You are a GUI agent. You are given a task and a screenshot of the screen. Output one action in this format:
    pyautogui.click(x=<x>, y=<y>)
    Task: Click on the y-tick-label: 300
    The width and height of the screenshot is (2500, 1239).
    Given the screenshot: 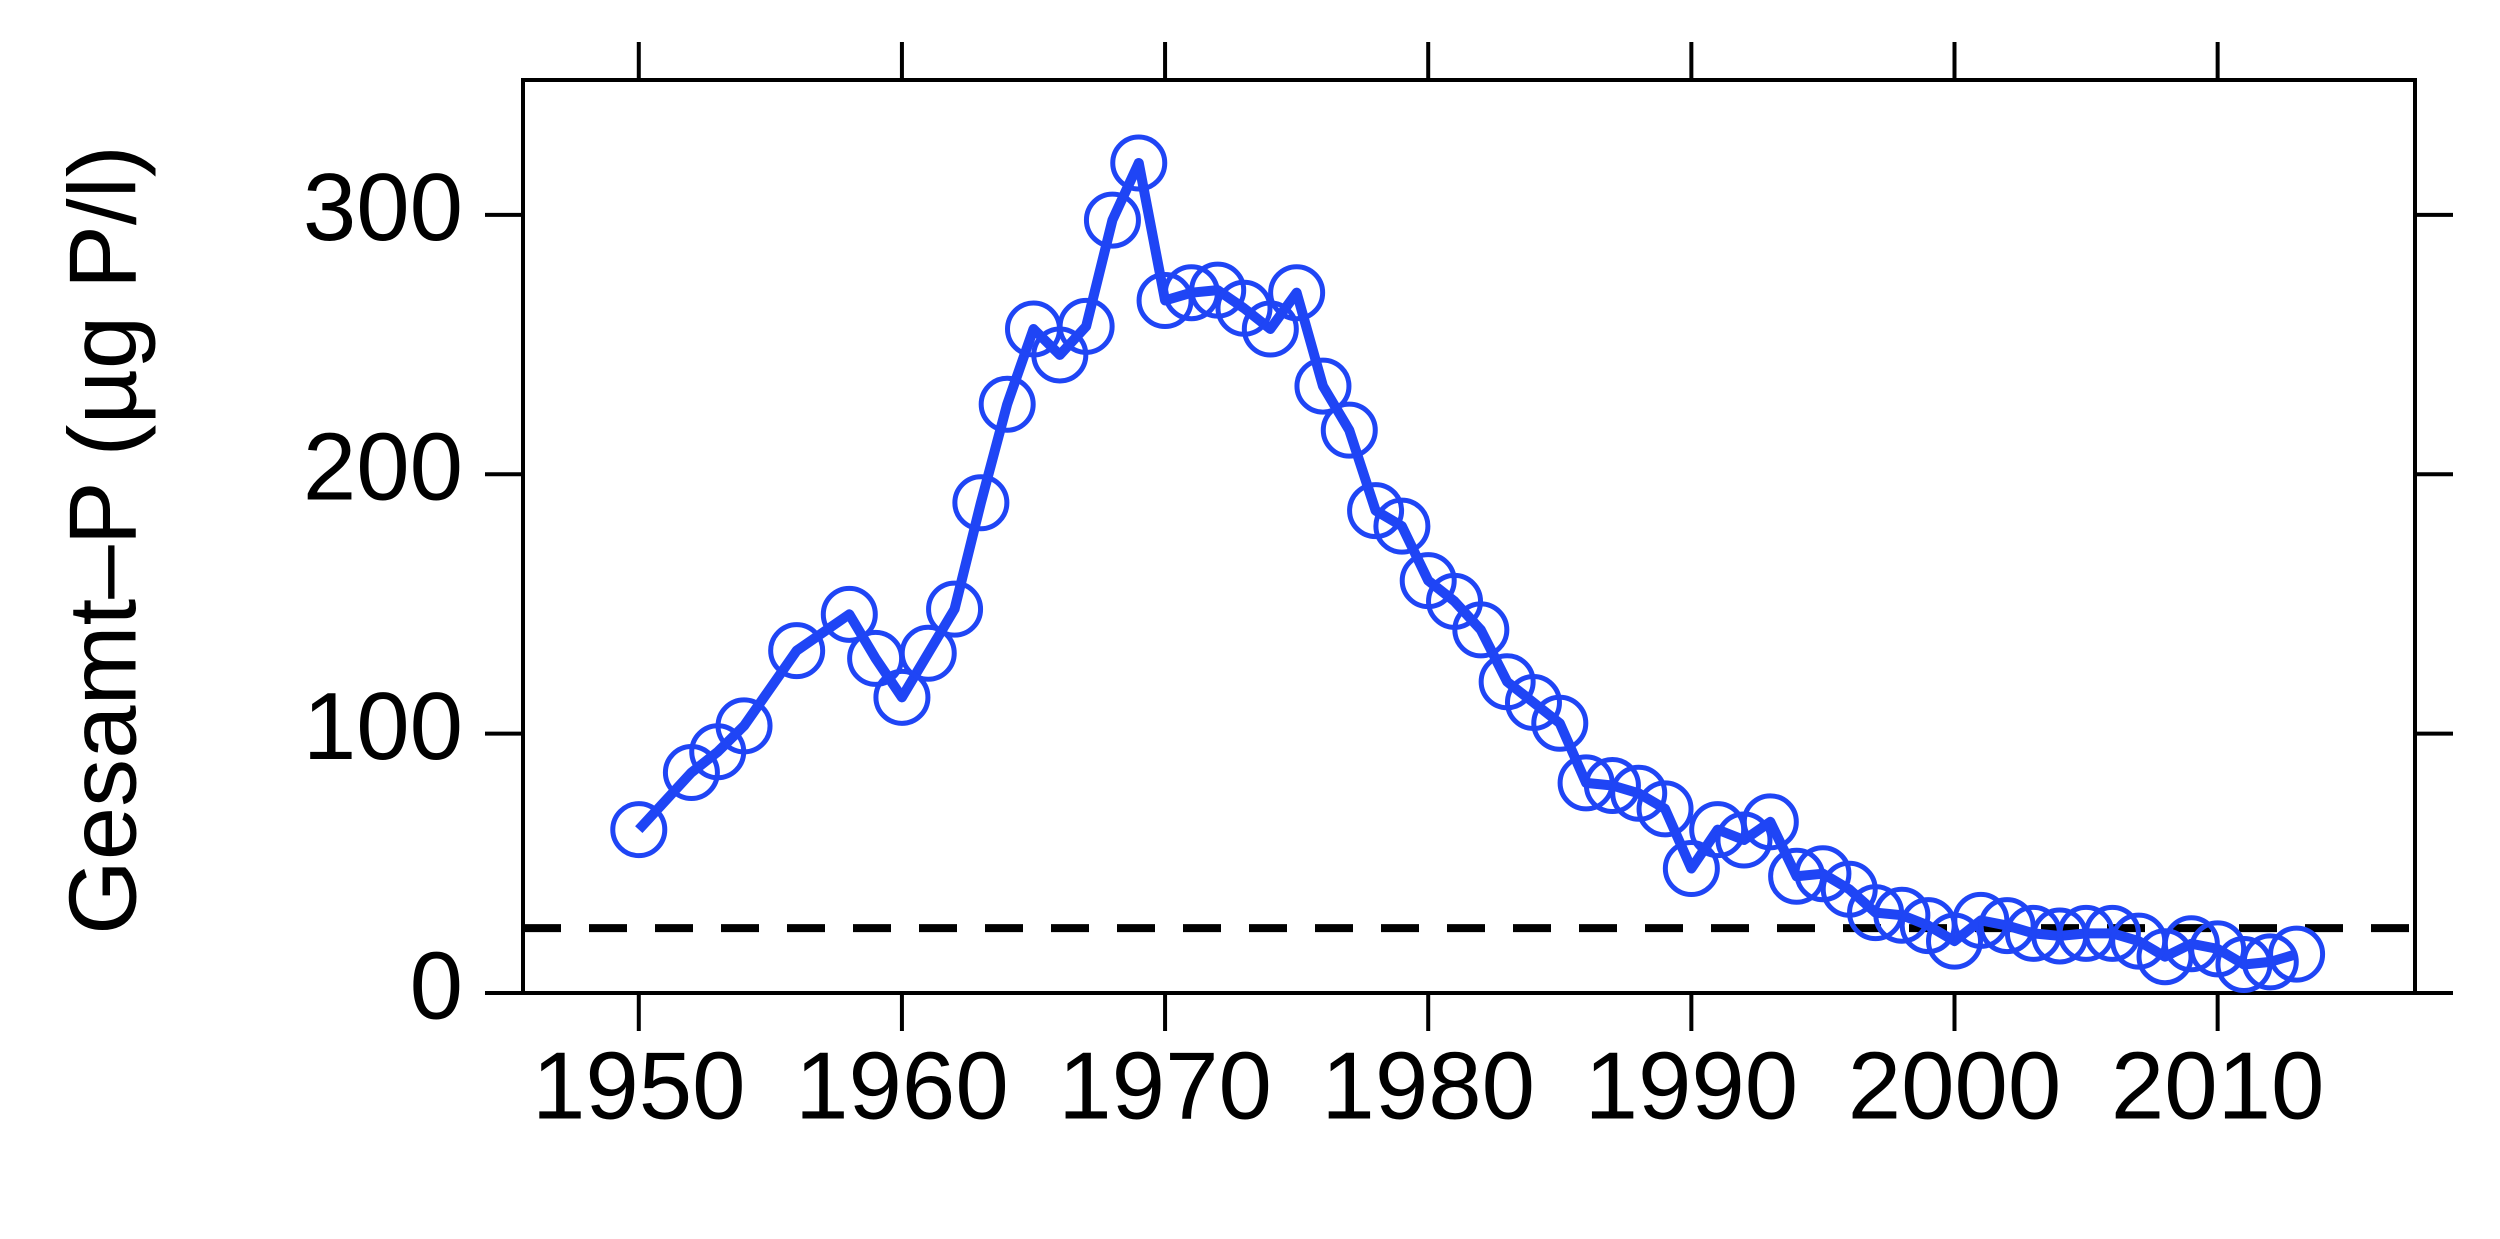 What is the action you would take?
    pyautogui.click(x=383, y=207)
    